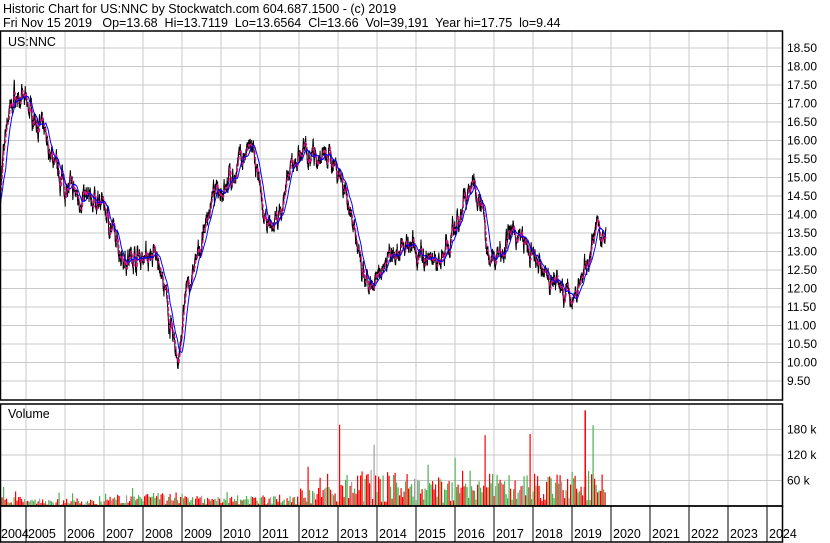 The image size is (830, 543). Describe the element at coordinates (802, 85) in the screenshot. I see `price-tick-label: 17.50` at that location.